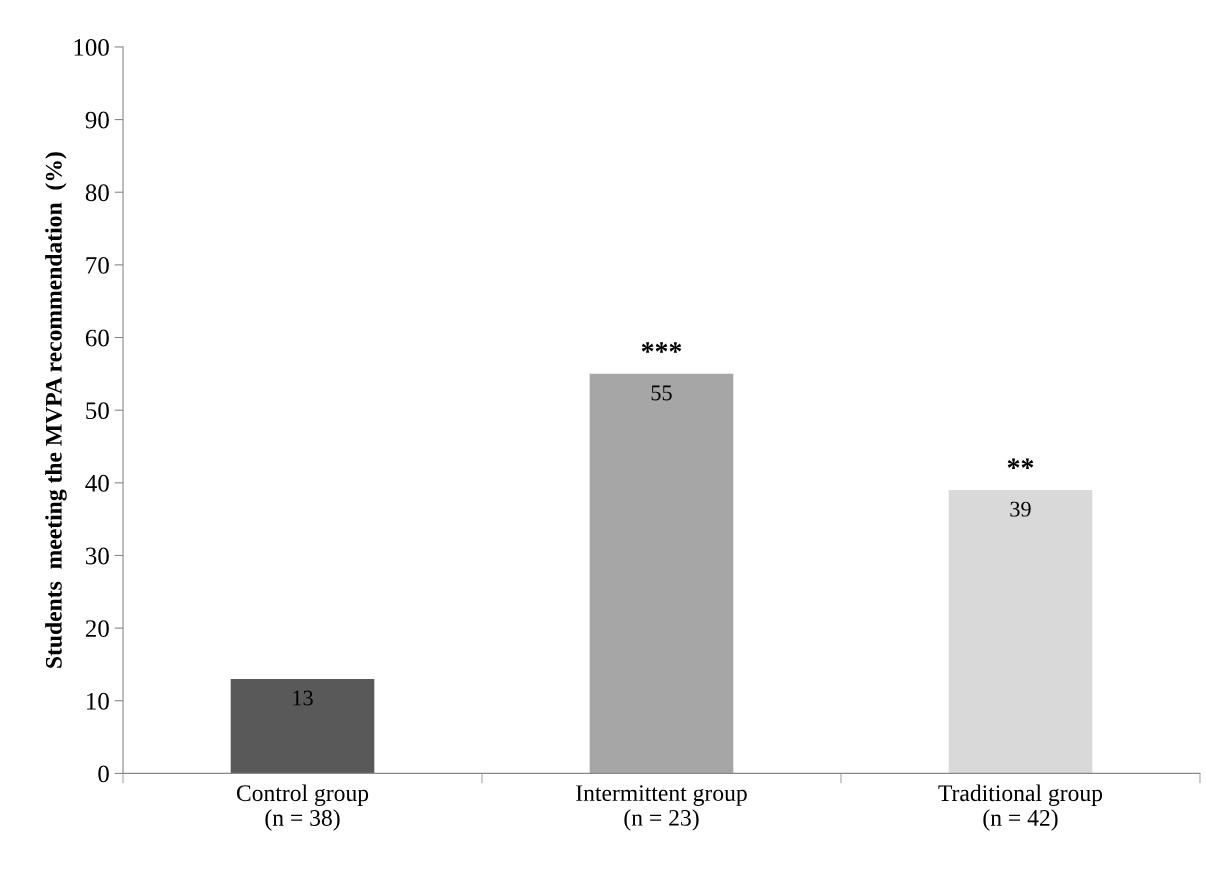 This screenshot has width=1206, height=869. What do you see at coordinates (98, 701) in the screenshot?
I see `y-tick-label: 10` at bounding box center [98, 701].